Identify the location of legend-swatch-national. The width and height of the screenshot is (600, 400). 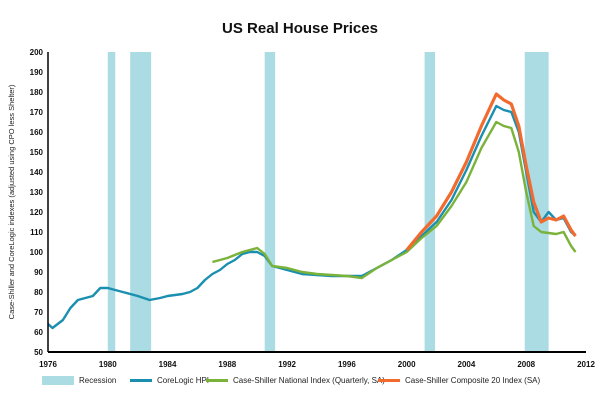
(217, 380).